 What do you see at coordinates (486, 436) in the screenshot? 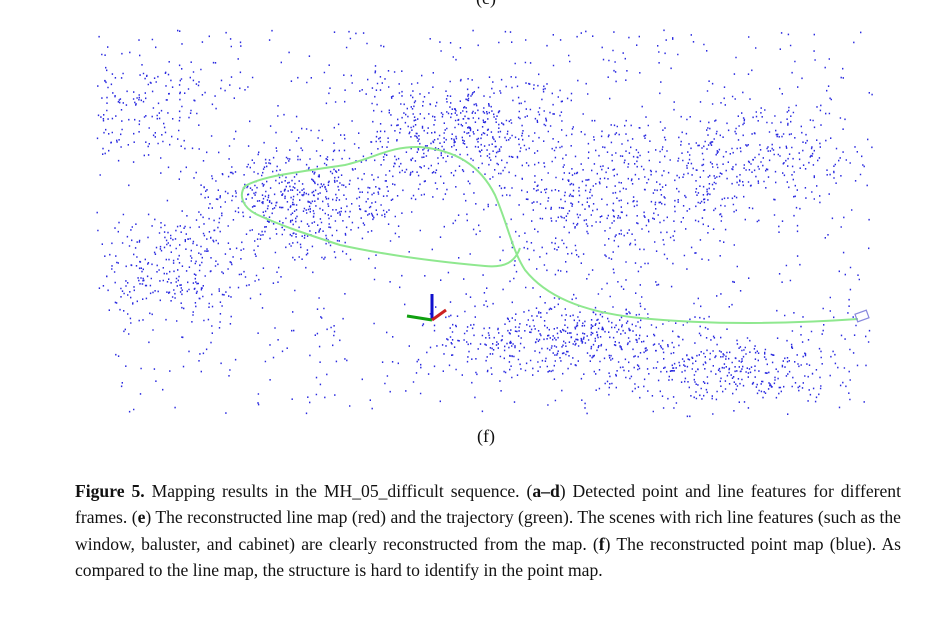
I see `subfigure-label: (f)` at bounding box center [486, 436].